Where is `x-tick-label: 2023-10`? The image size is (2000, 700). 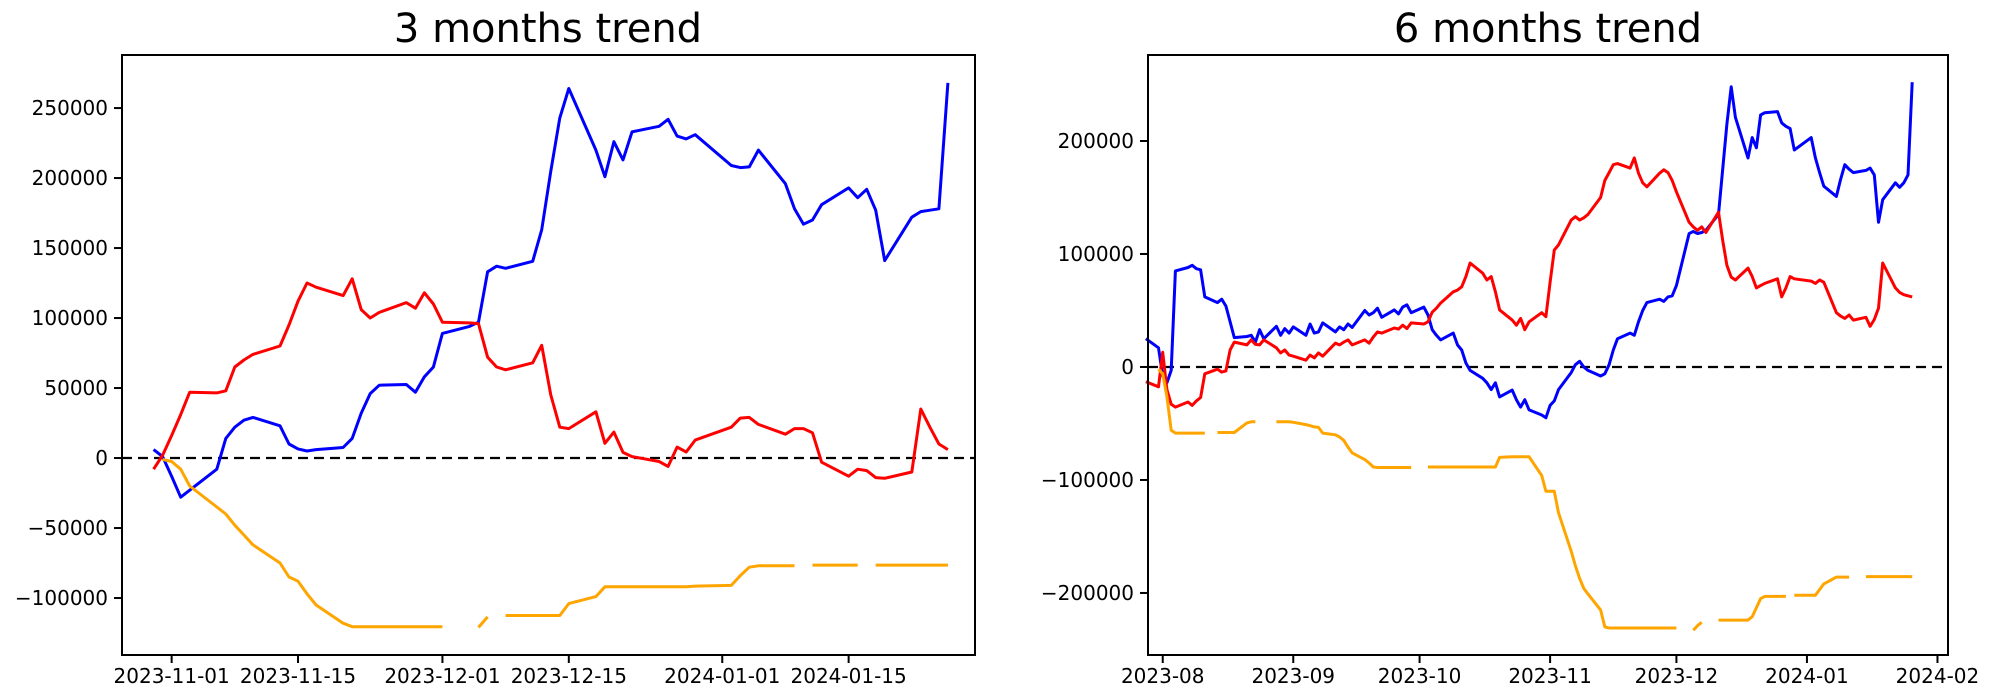
x-tick-label: 2023-10 is located at coordinates (1420, 676).